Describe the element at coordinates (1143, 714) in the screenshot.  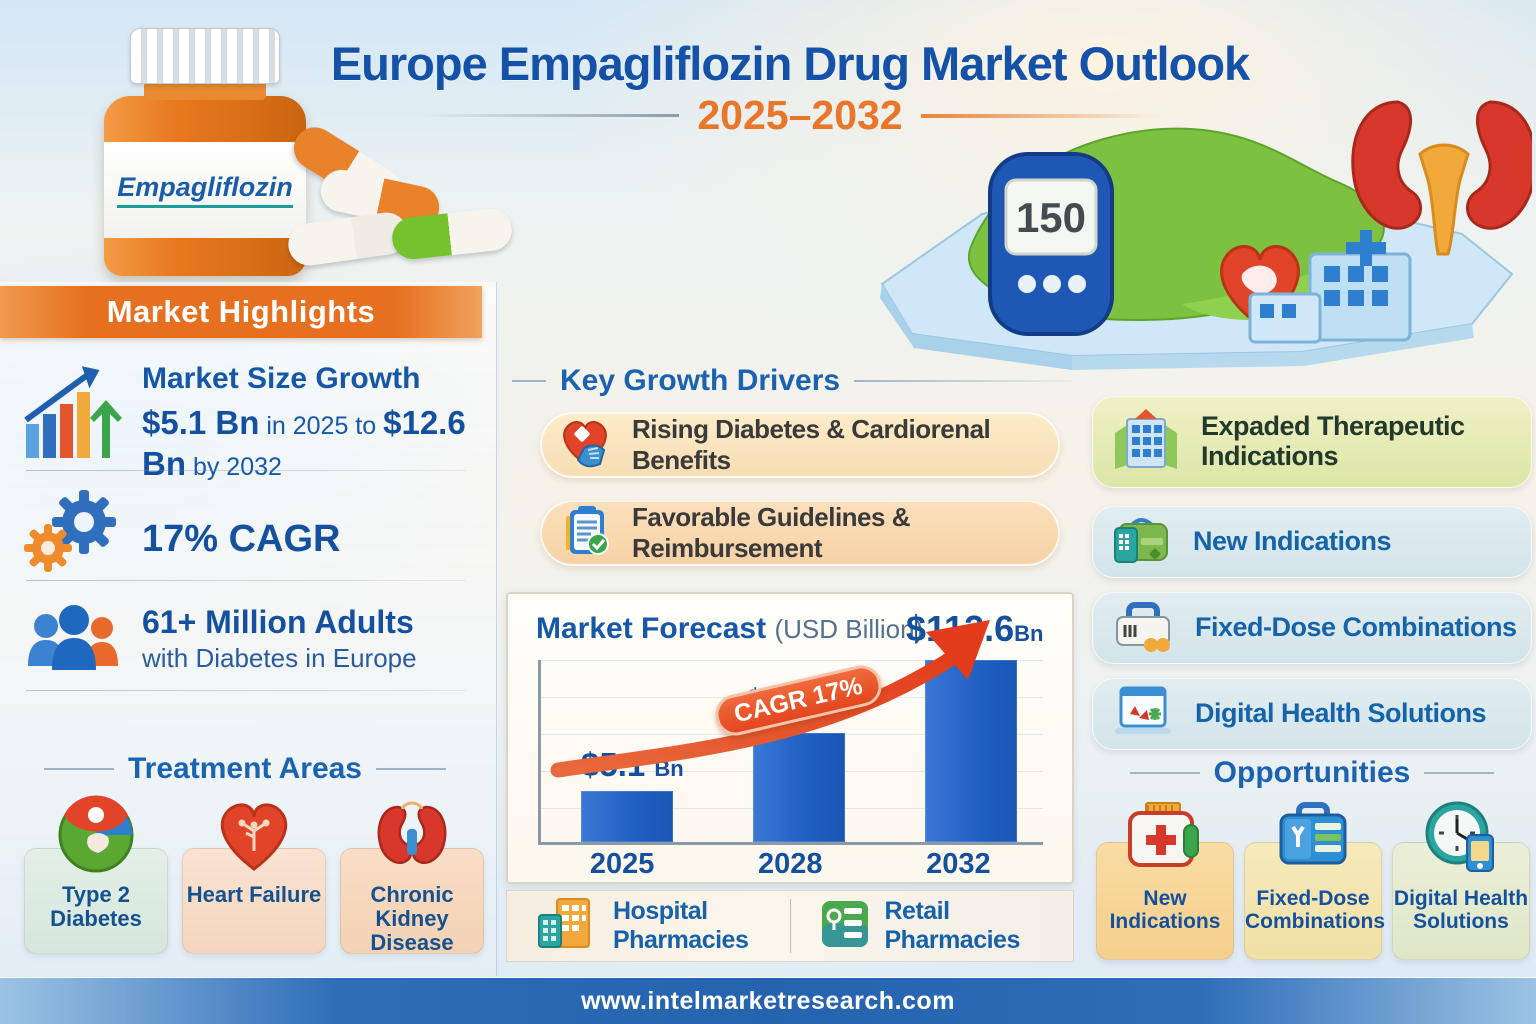
I see `laptop-health-icon` at that location.